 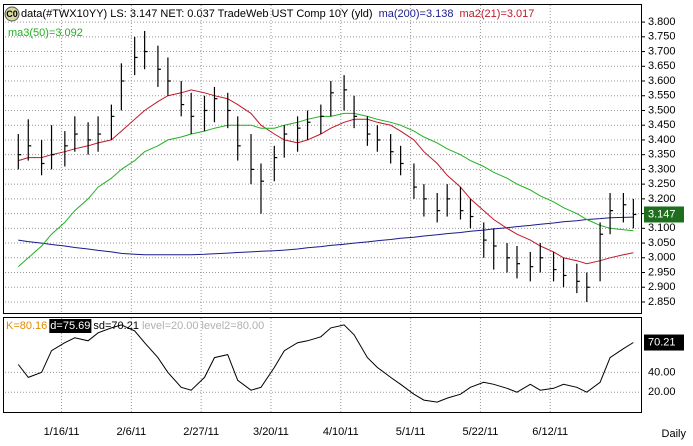 I want to click on x-tick-label: 2/6/11, so click(x=131, y=432).